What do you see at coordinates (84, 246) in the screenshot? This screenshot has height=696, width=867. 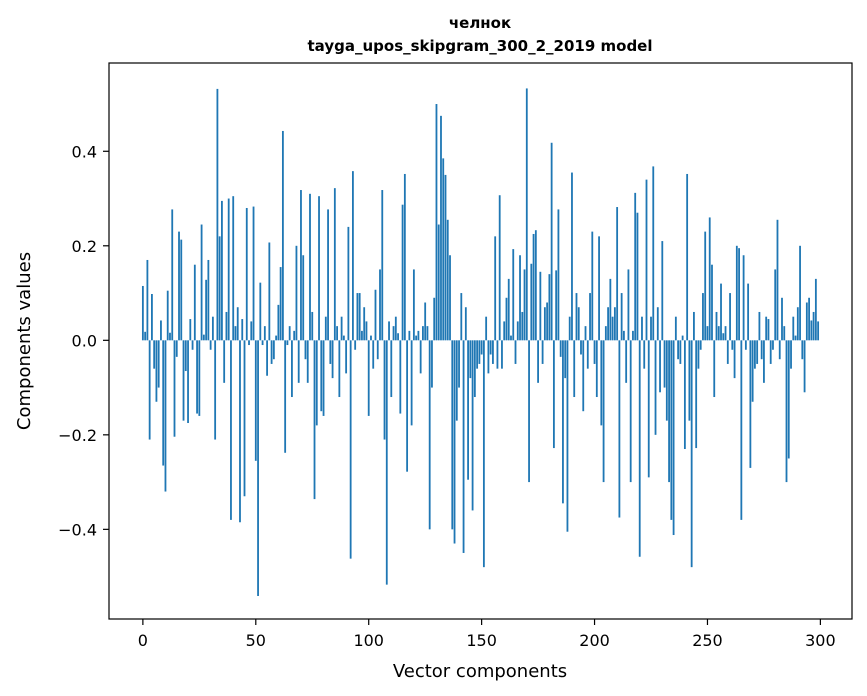 I see `y-tick-label: 0.2` at bounding box center [84, 246].